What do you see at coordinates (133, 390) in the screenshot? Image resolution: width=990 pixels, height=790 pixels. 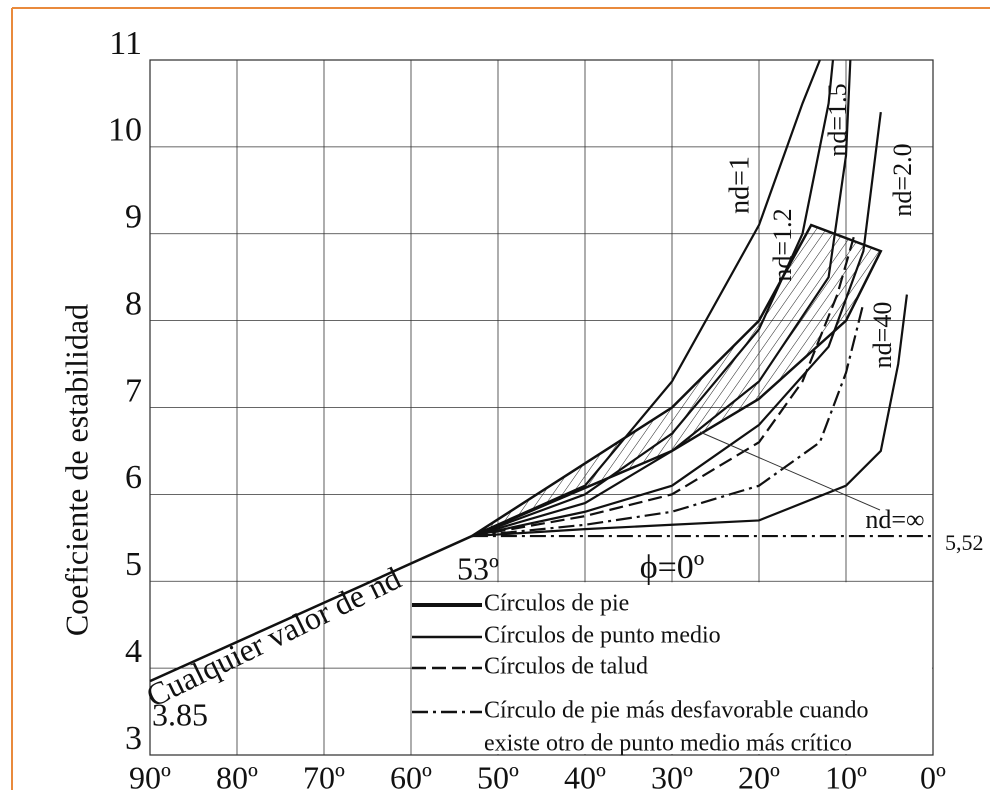 I see `y-tick-label: 7` at bounding box center [133, 390].